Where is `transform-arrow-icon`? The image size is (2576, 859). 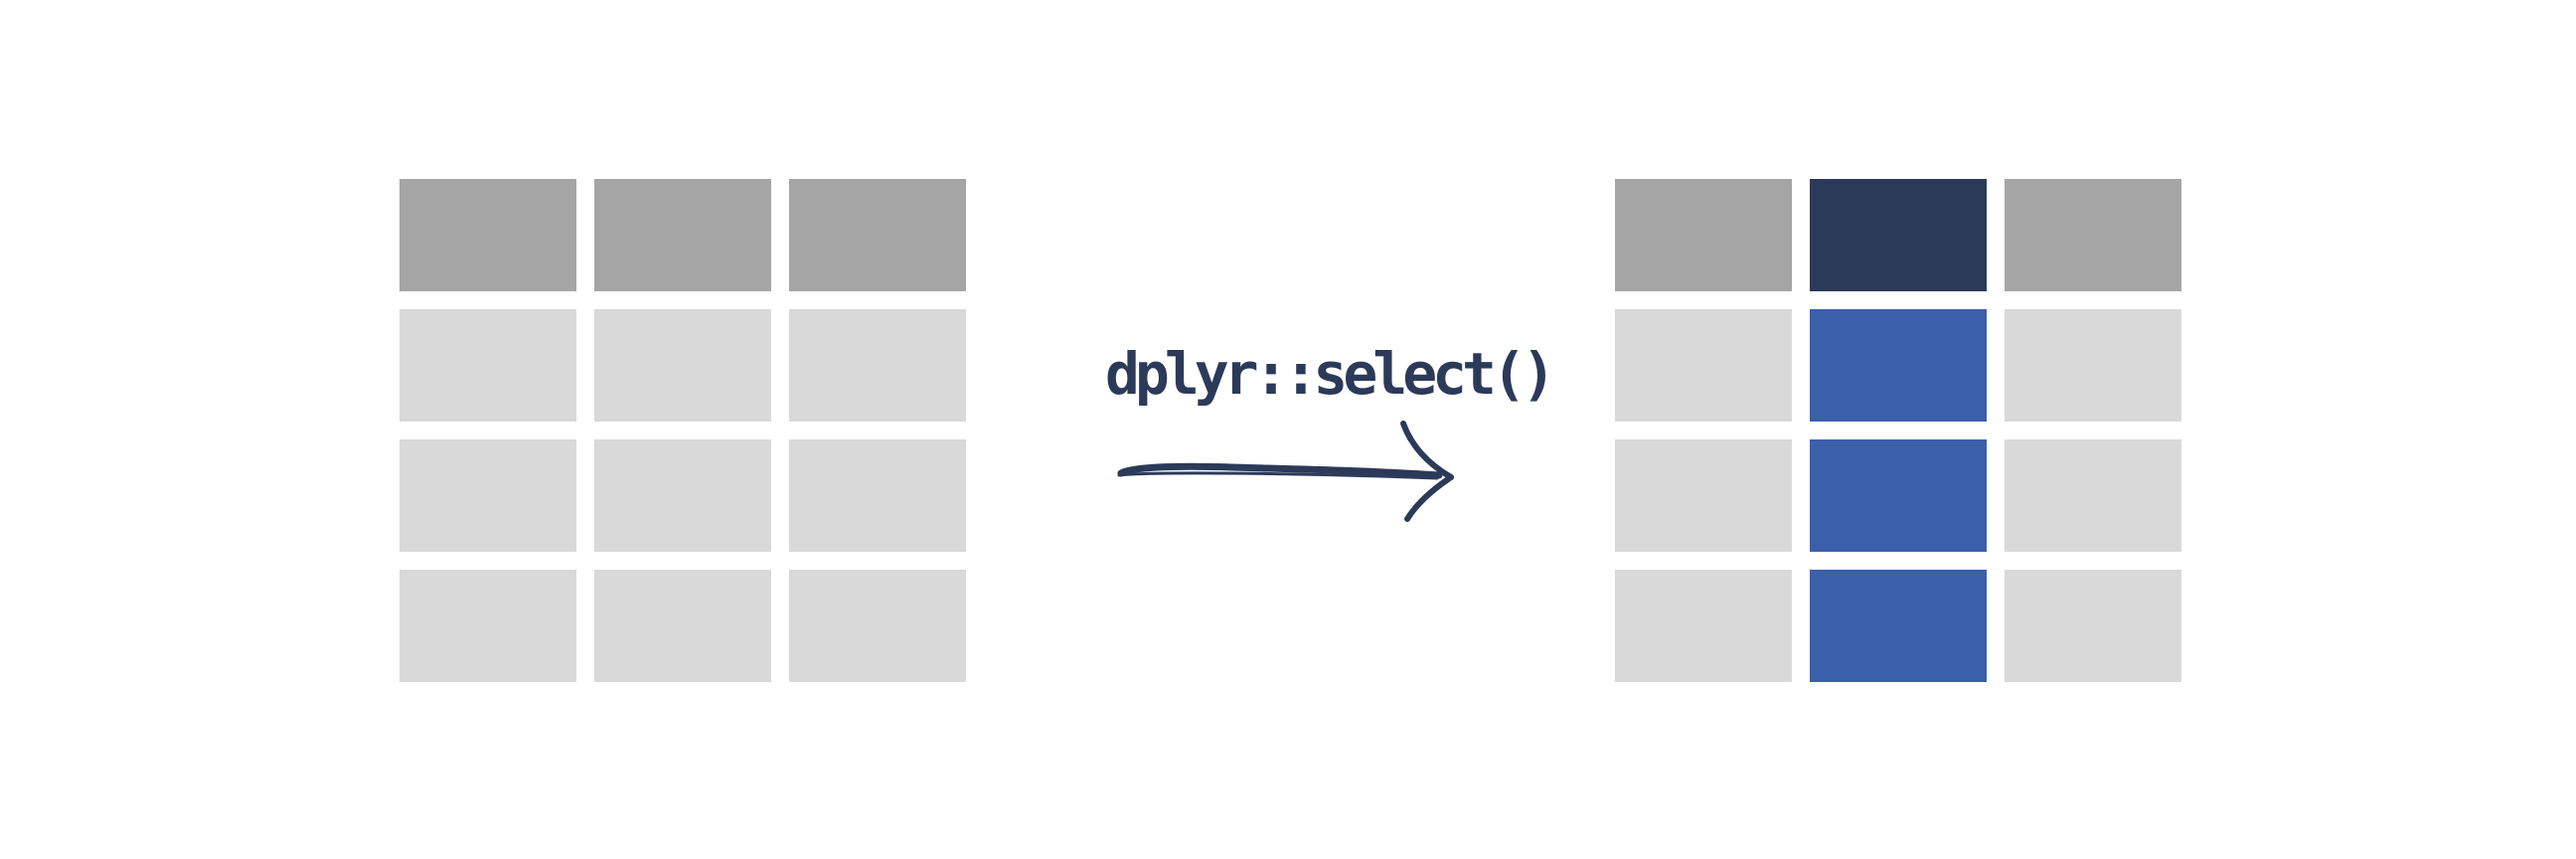 transform-arrow-icon is located at coordinates (1285, 471).